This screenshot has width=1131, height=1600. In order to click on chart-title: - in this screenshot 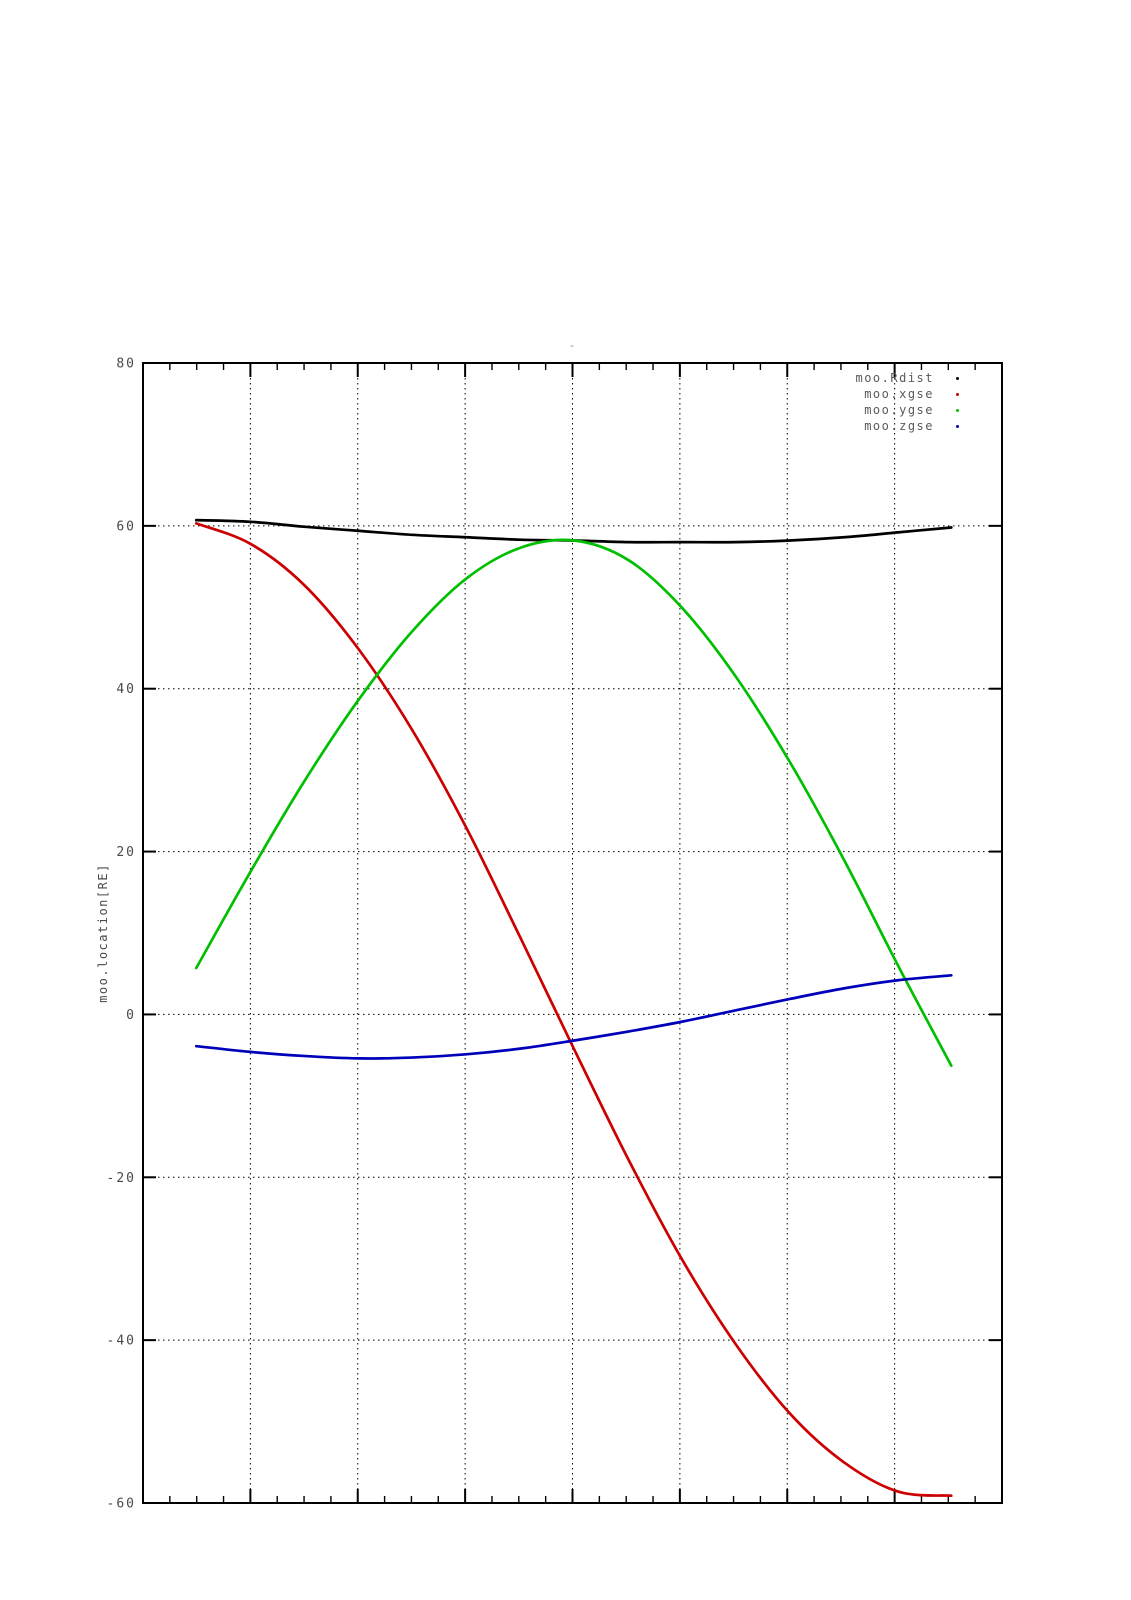, I will do `click(572, 345)`.